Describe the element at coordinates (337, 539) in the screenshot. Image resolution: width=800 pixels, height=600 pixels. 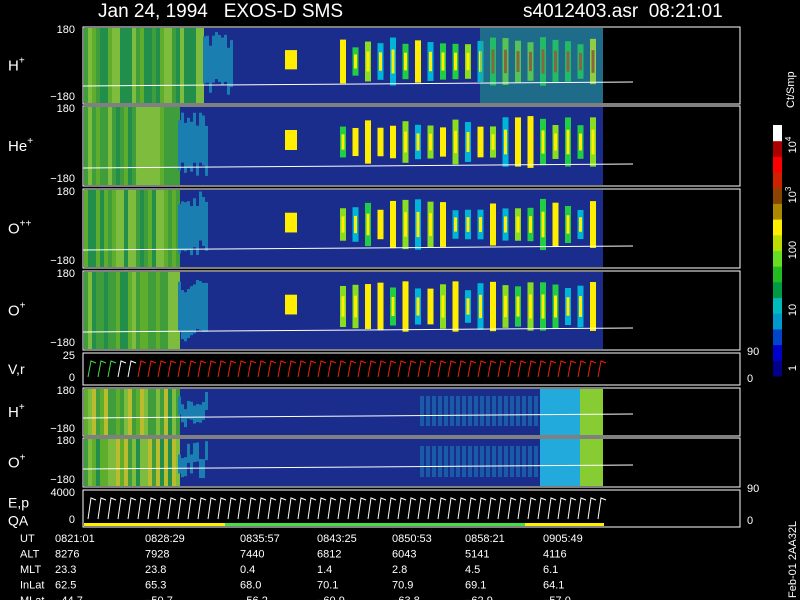
I see `table-cell: 0843:25` at that location.